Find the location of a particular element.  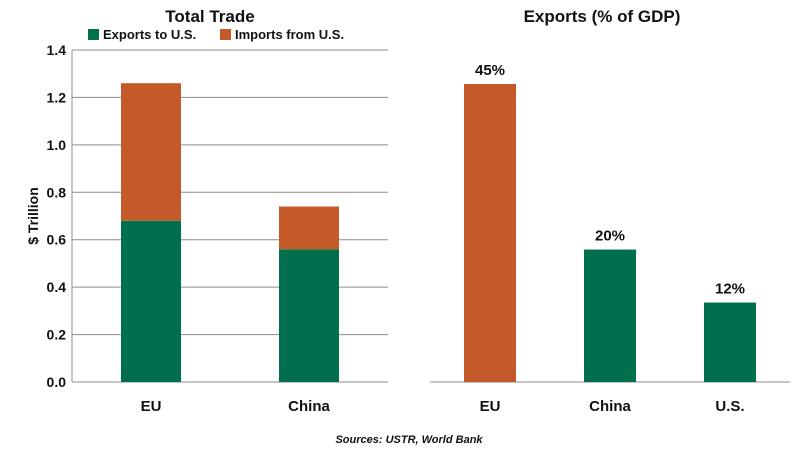

left-y-tick-label: 1.2 is located at coordinates (57, 97).